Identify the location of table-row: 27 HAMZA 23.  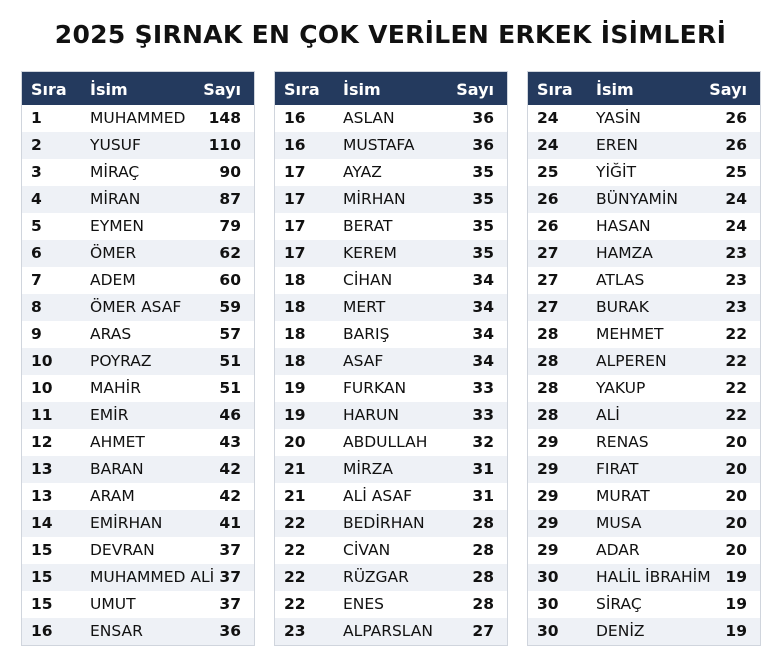
(644, 253).